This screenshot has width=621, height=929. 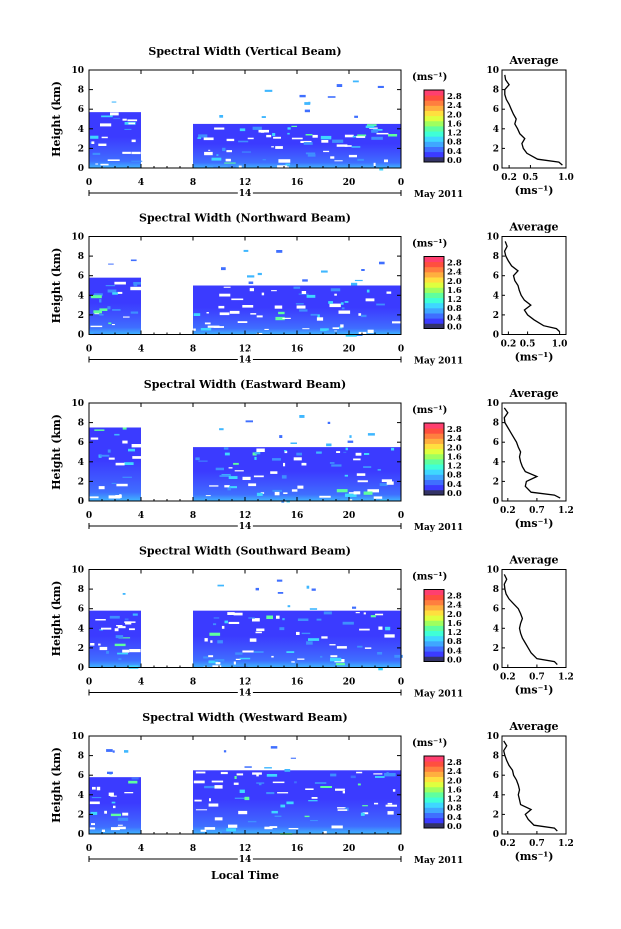 I want to click on colorbar-tick-label: 0.0, so click(x=454, y=161).